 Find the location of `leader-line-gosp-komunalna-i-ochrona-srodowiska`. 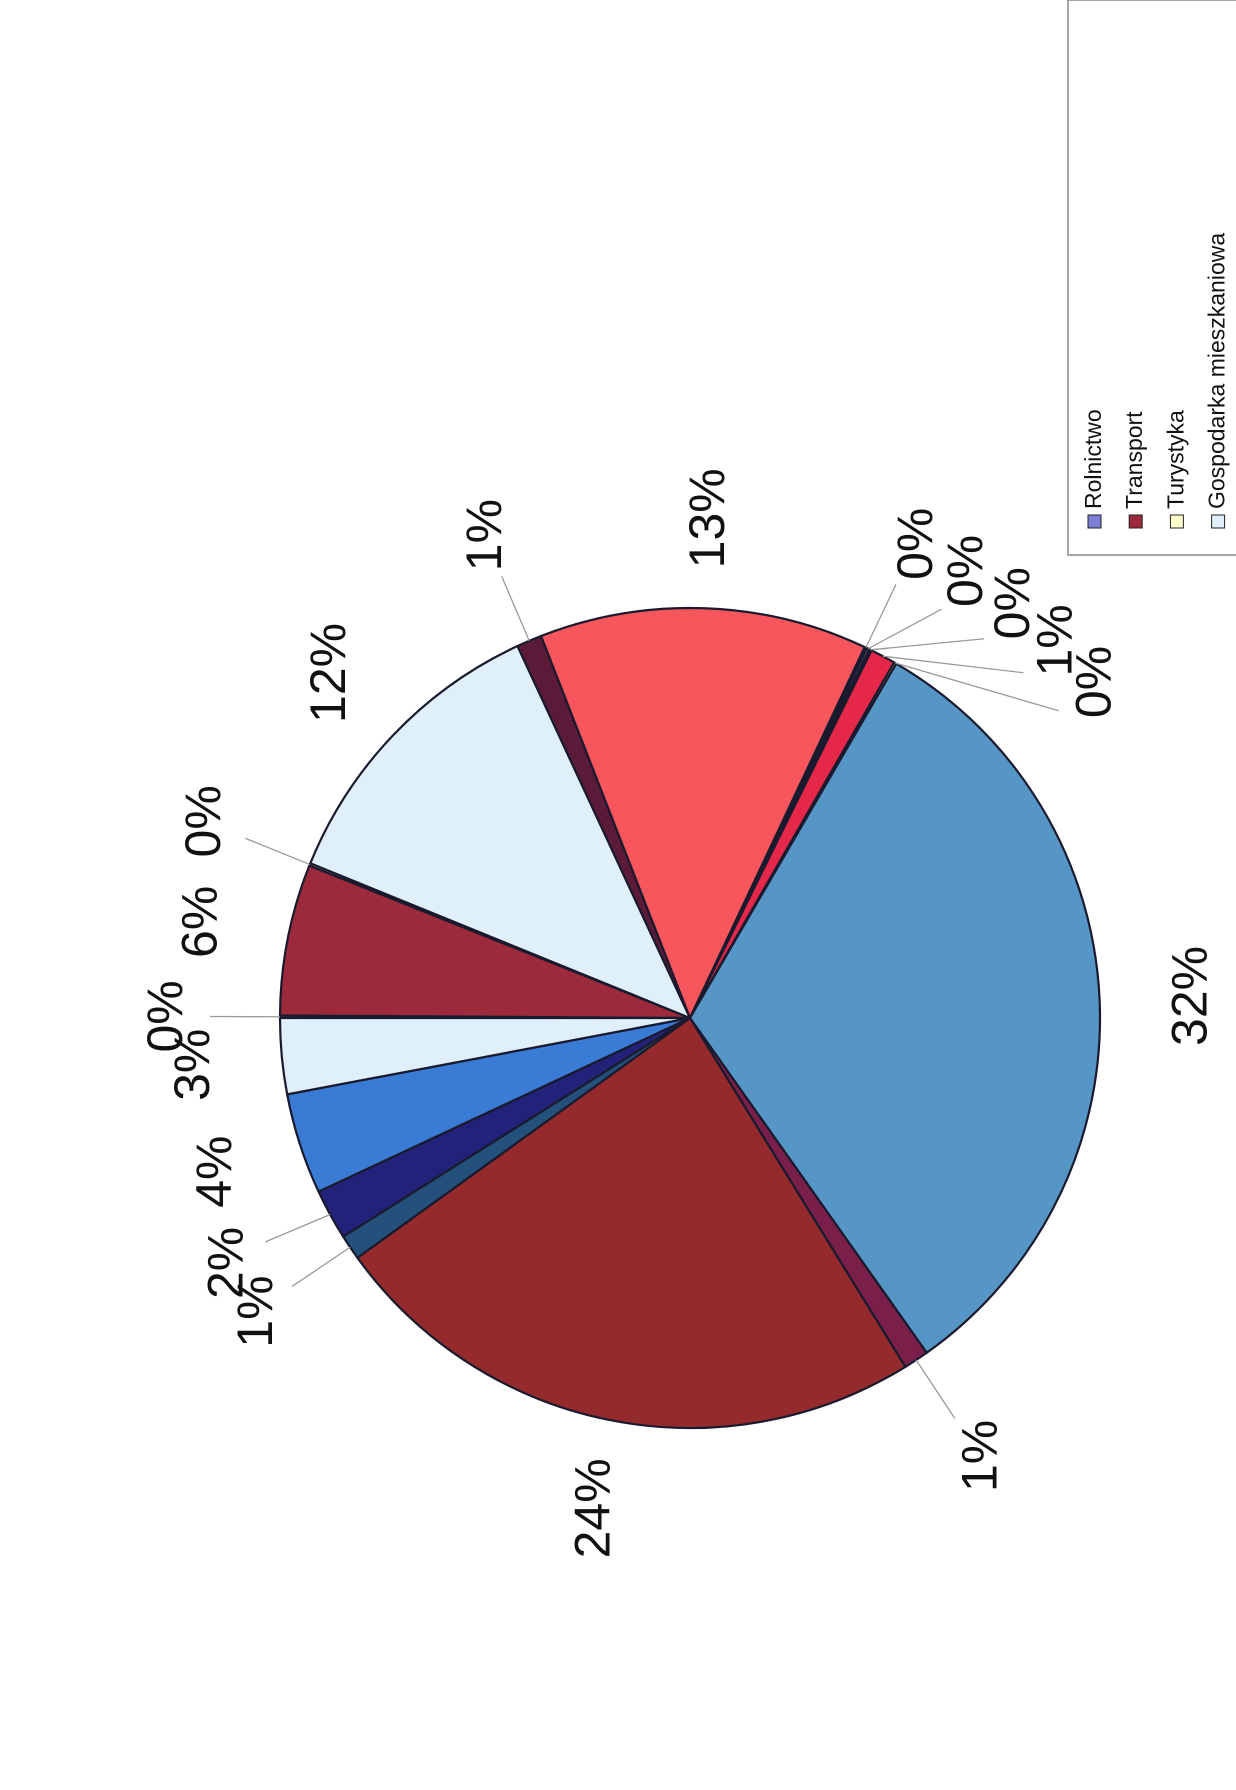

leader-line-gosp-komunalna-i-ochrona-srodowiska is located at coordinates (298, 1228).